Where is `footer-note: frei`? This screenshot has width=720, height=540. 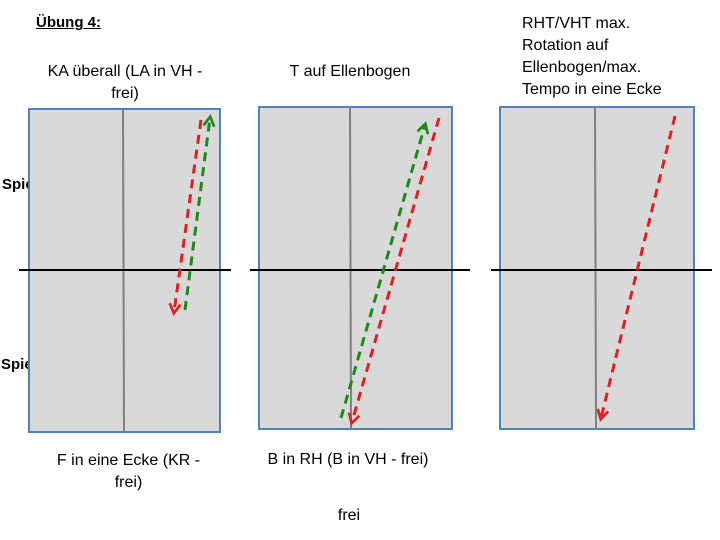 footer-note: frei is located at coordinates (349, 515).